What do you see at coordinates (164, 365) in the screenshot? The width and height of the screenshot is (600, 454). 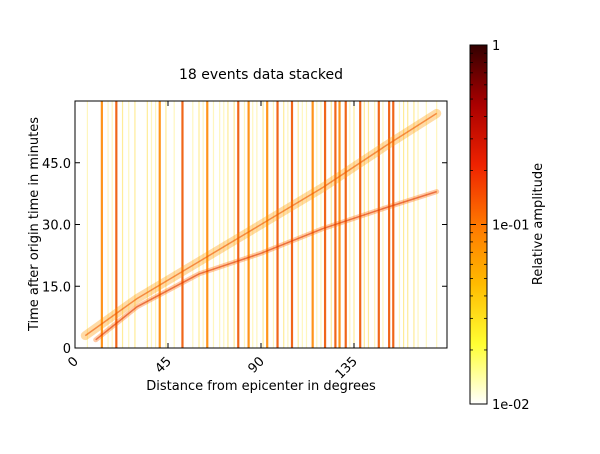 I see `x-tick-label: 45` at bounding box center [164, 365].